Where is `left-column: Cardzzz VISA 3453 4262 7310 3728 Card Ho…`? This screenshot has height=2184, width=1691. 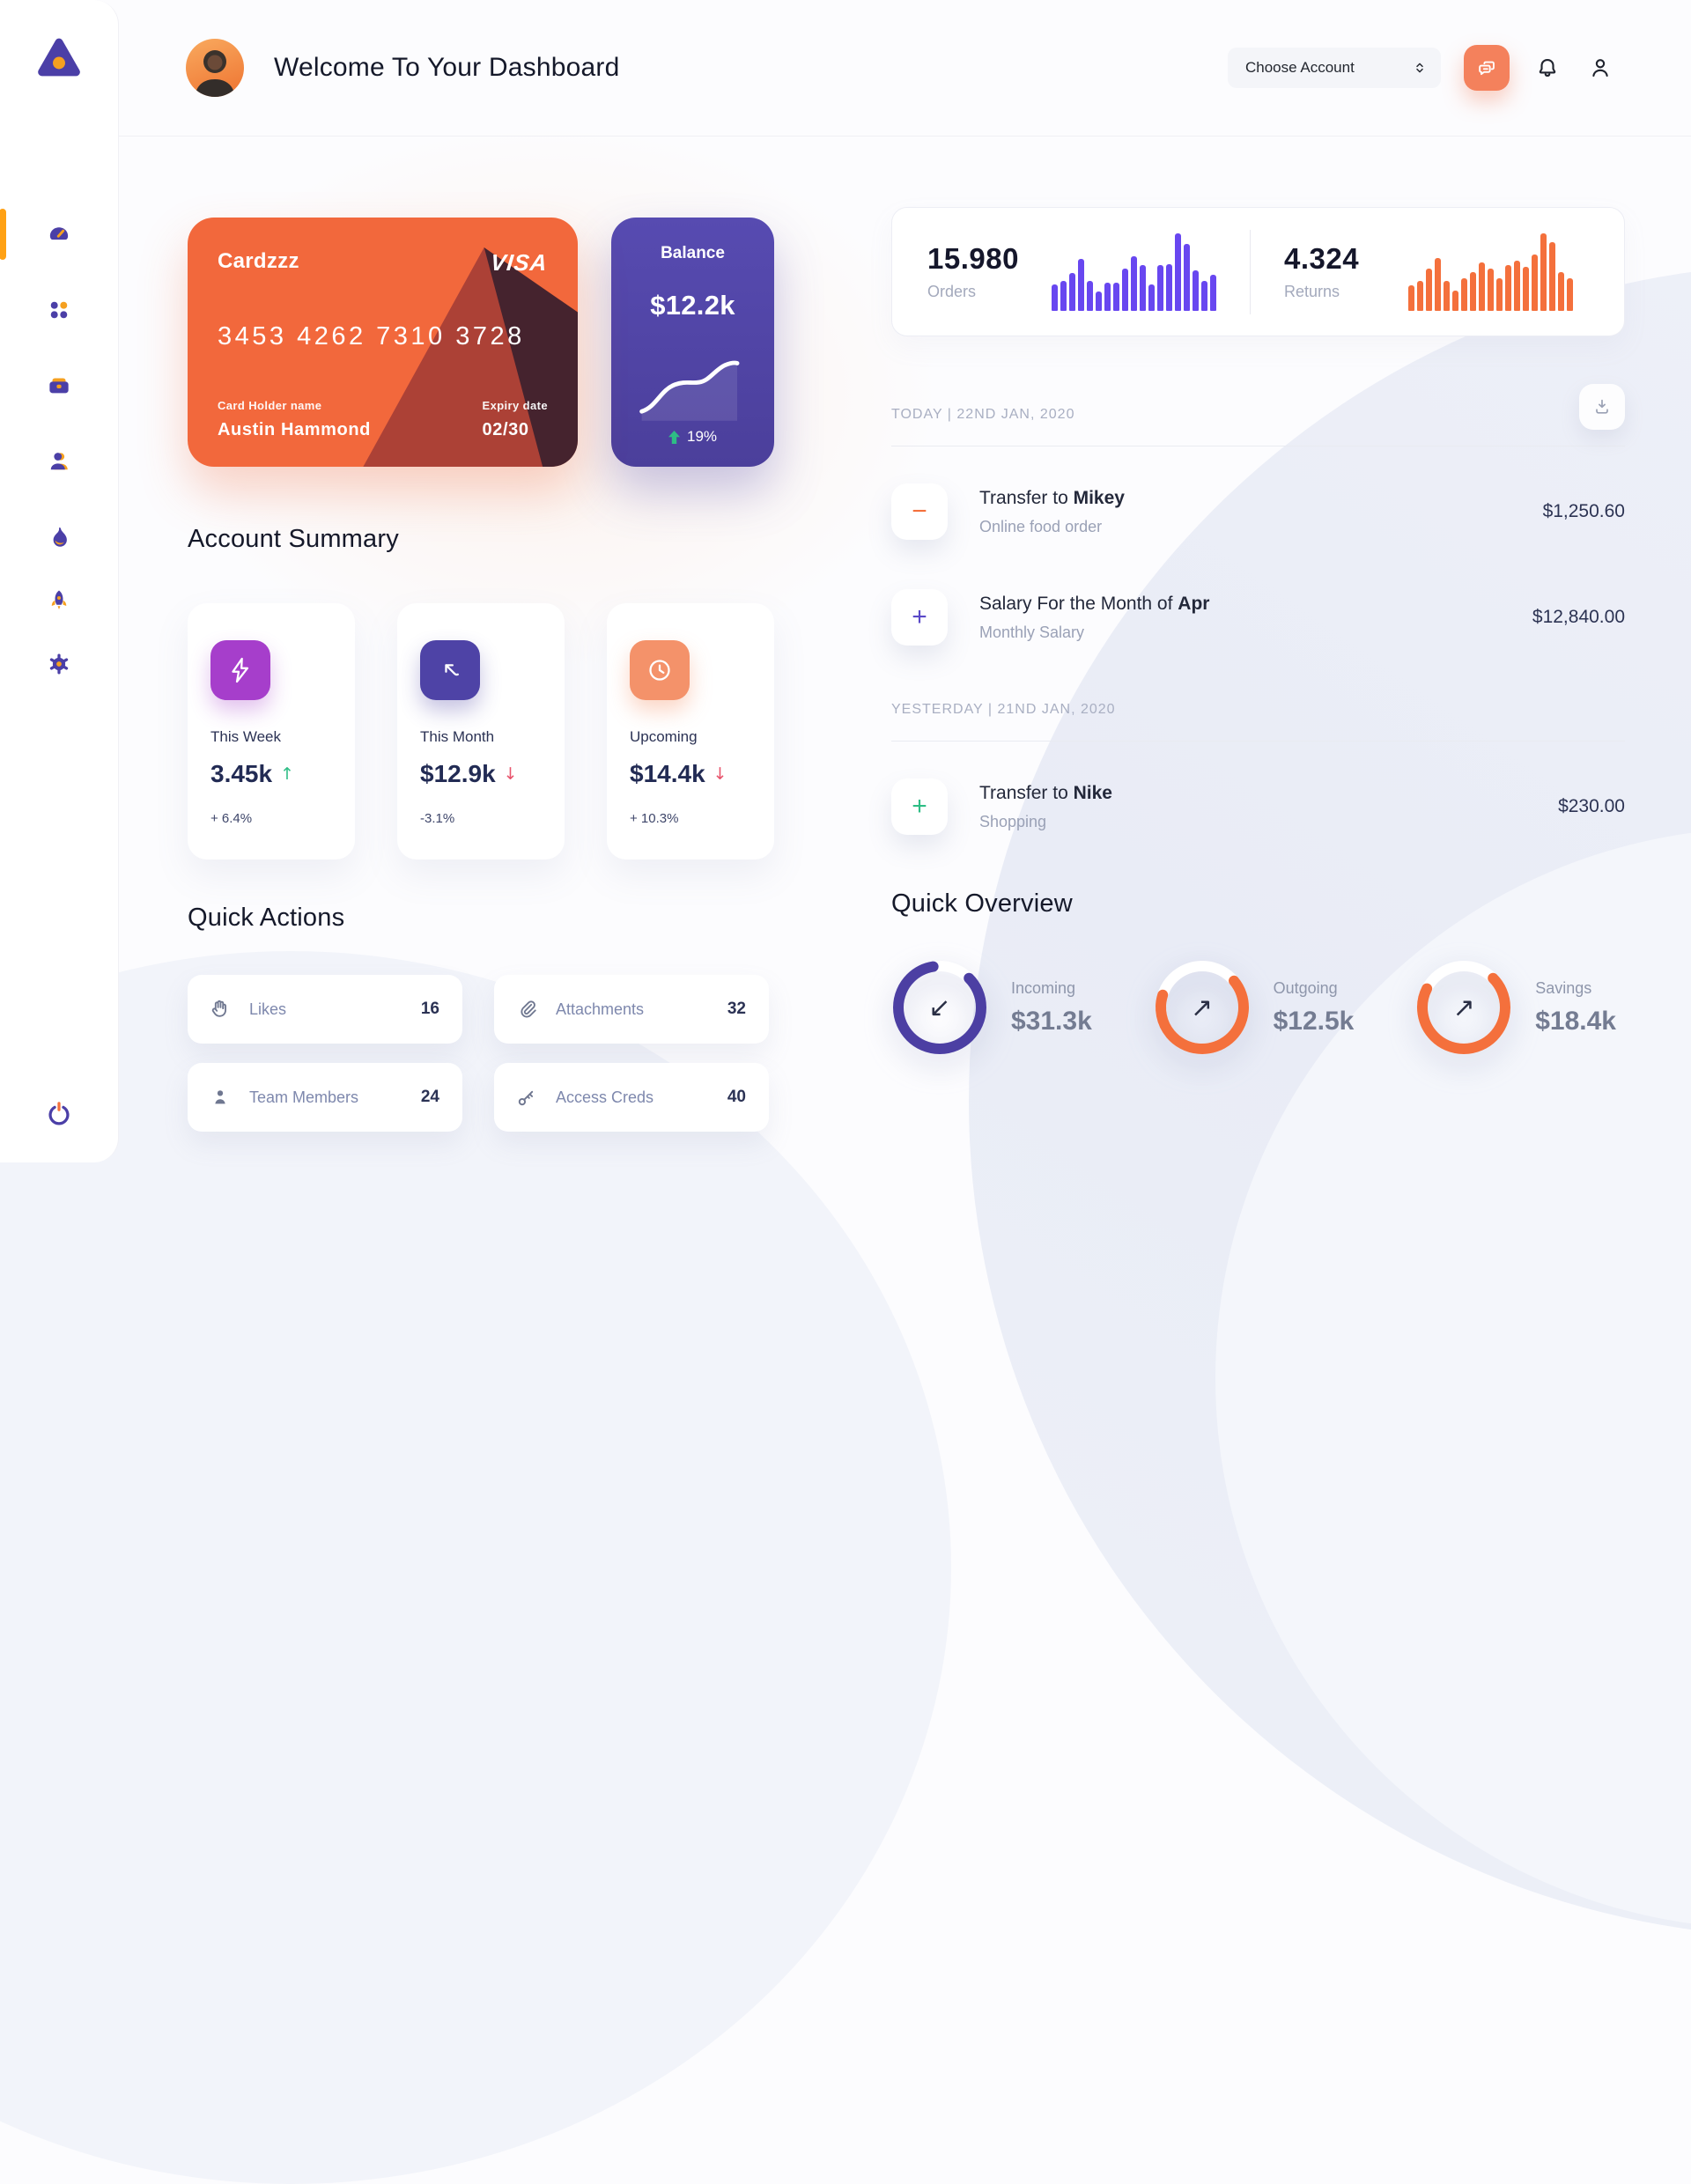 left-column: Cardzzz VISA 3453 4262 7310 3728 Card Ho… is located at coordinates (481, 675).